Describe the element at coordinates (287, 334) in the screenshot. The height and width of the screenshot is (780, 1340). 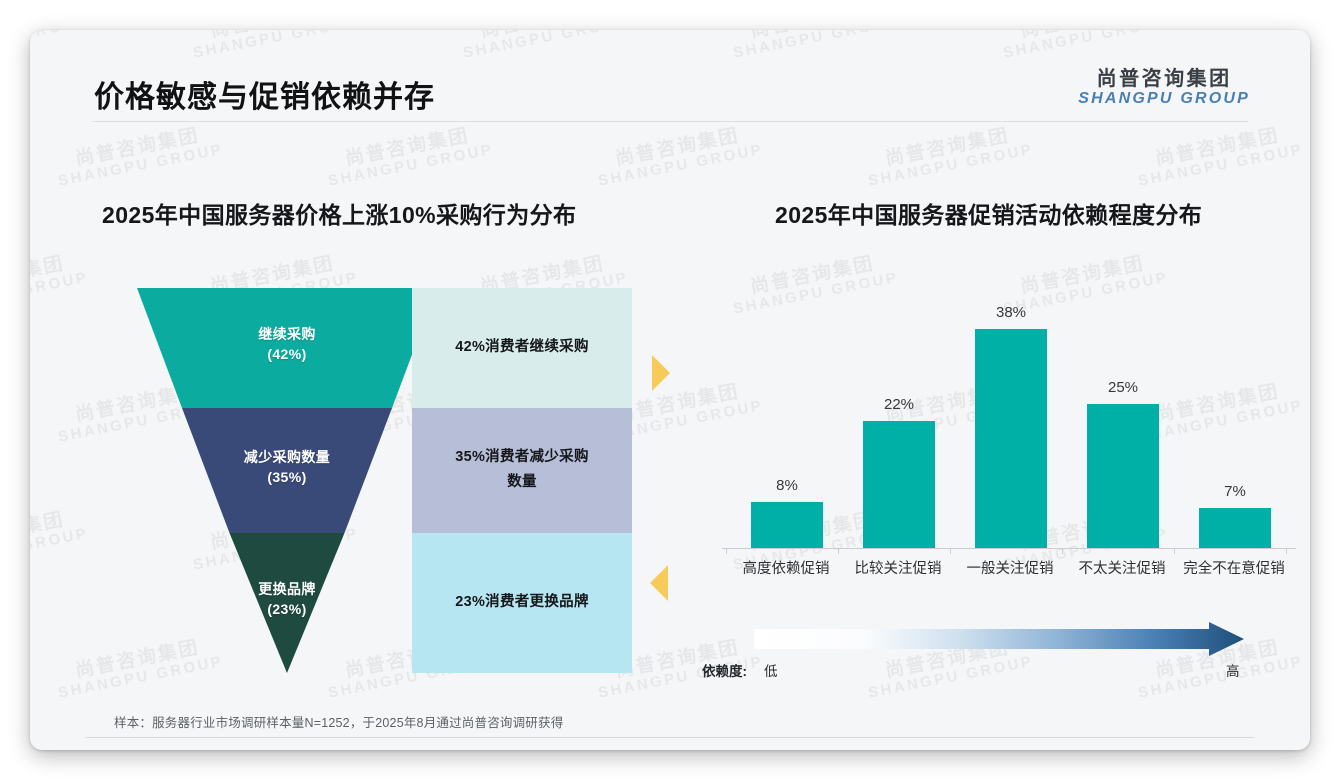
I see `funnel-segment-name: 继续采购` at that location.